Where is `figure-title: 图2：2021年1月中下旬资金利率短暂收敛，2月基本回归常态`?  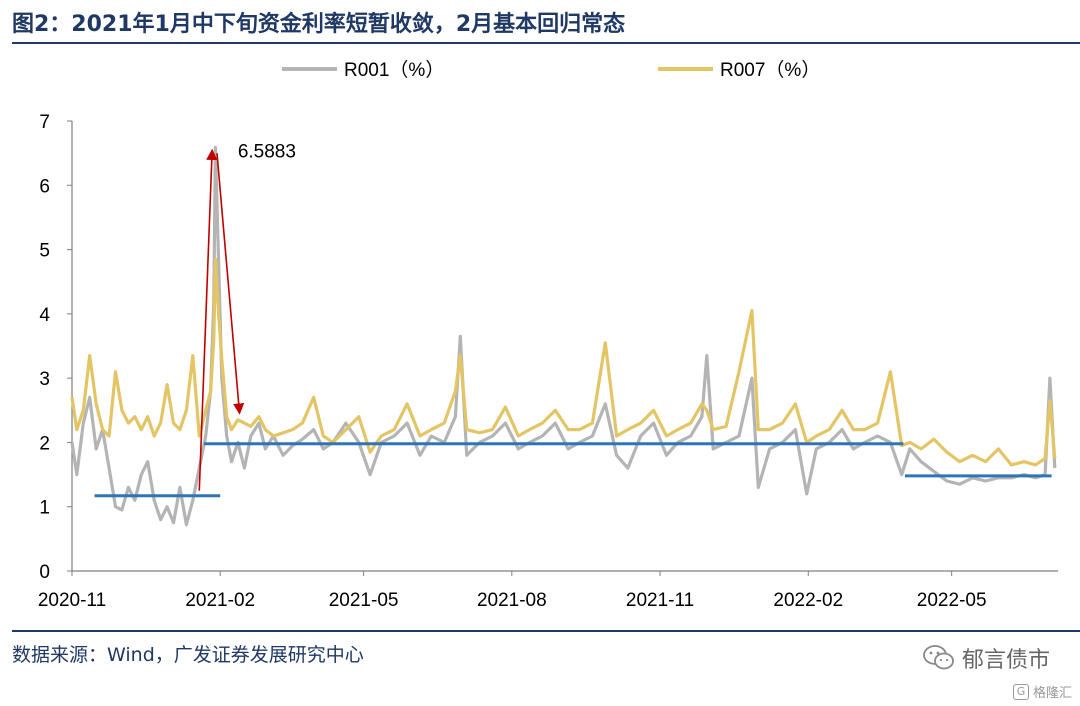 figure-title: 图2：2021年1月中下旬资金利率短暂收敛，2月基本回归常态 is located at coordinates (319, 24).